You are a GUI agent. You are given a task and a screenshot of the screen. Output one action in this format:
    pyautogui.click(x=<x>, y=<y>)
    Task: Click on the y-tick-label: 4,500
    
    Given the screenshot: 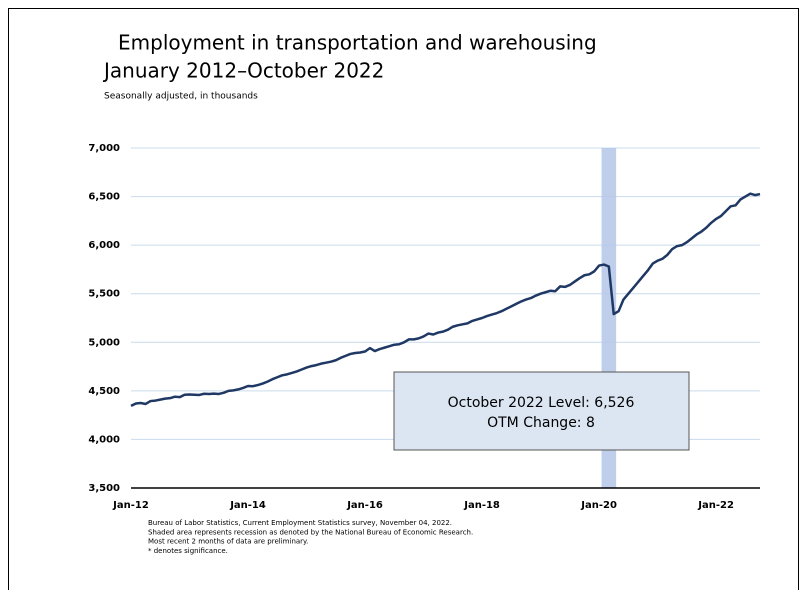 What is the action you would take?
    pyautogui.click(x=104, y=391)
    